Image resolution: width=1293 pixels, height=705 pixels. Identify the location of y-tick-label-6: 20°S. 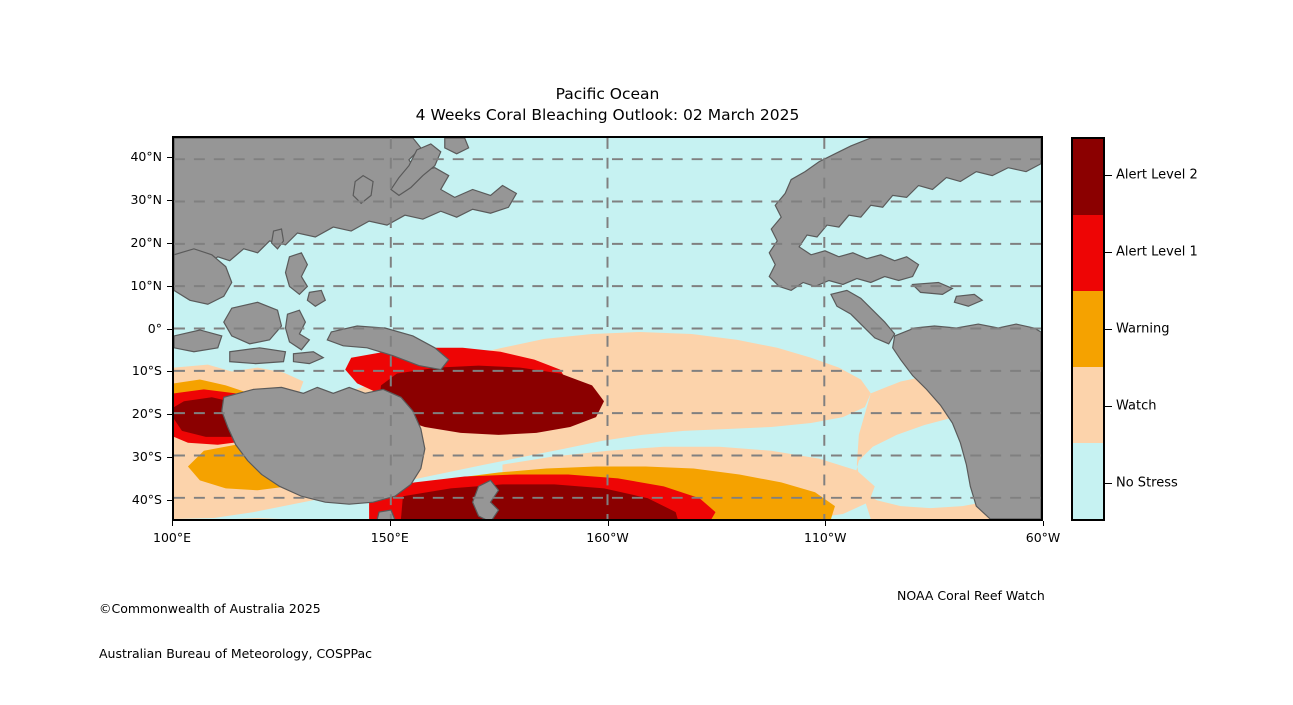
(146, 414).